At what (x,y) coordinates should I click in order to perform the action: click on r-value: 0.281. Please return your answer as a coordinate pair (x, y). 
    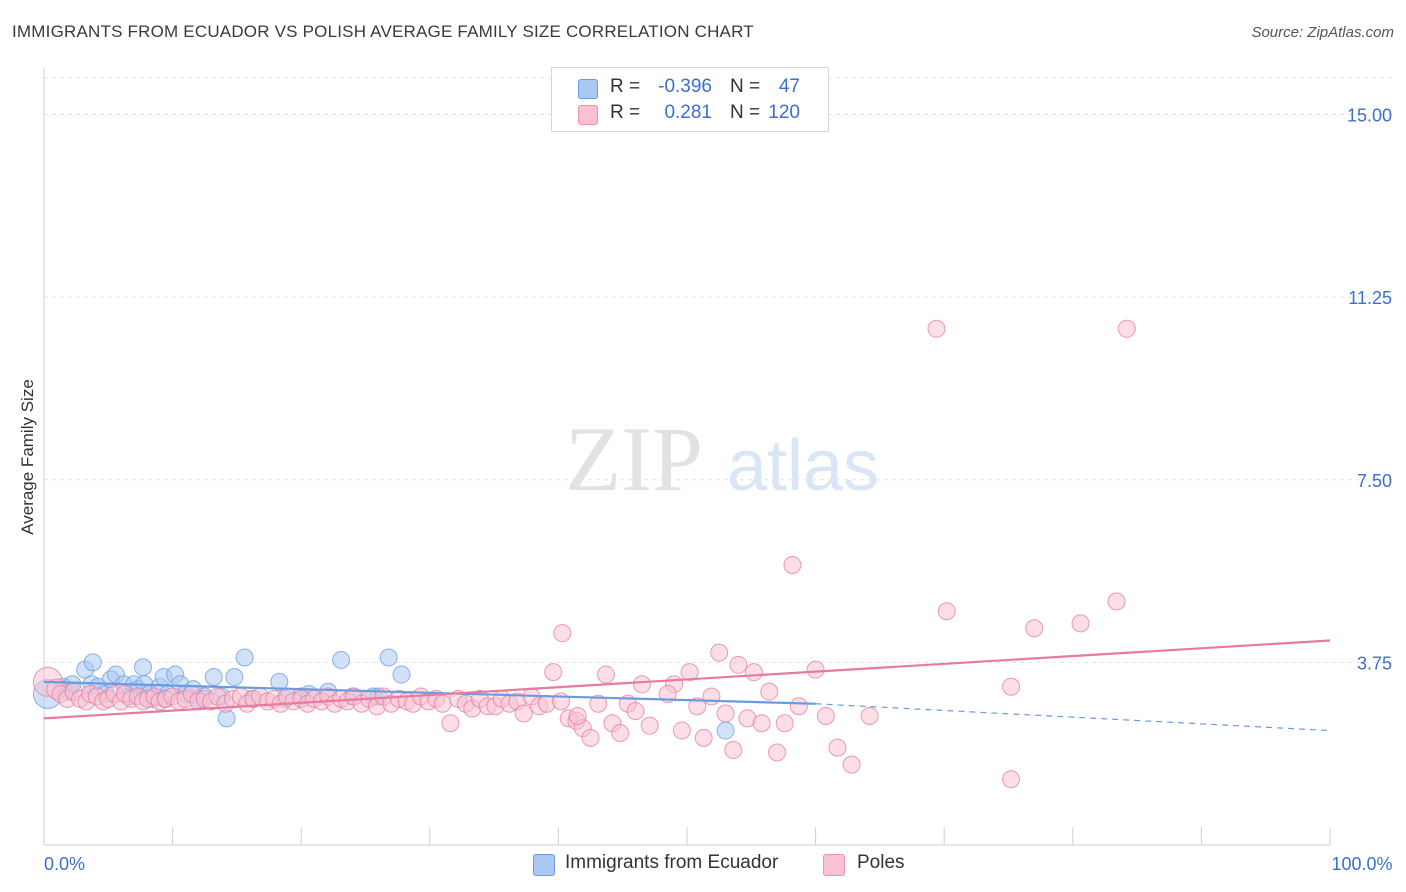
    Looking at the image, I should click on (688, 112).